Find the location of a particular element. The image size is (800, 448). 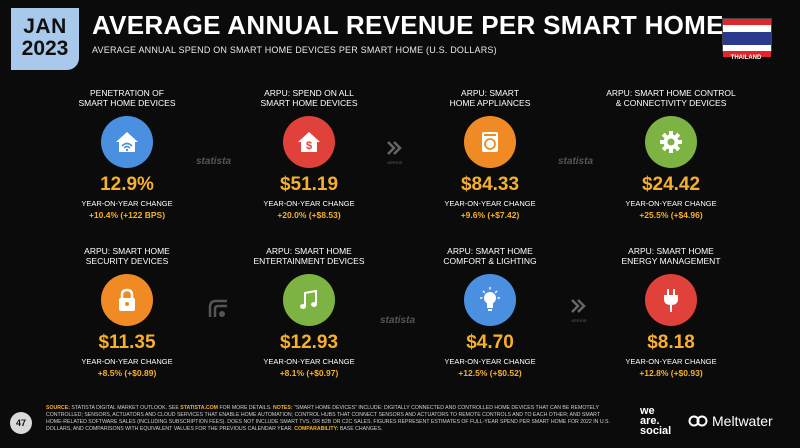

stat-value: $51.19 is located at coordinates (309, 184).